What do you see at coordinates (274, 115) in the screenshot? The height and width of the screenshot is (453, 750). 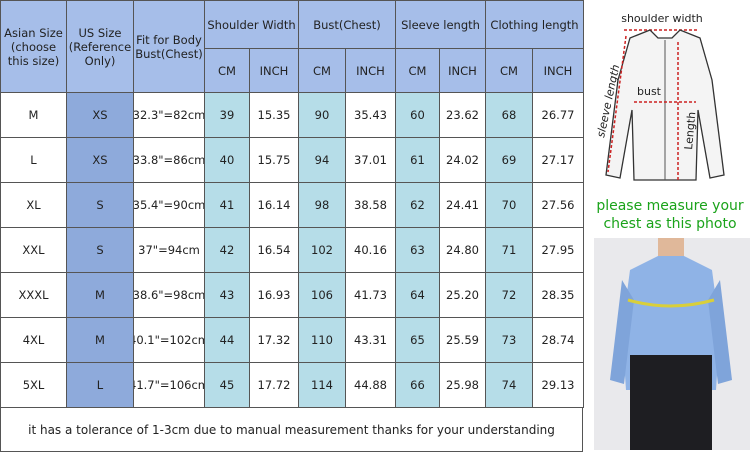 I see `table-cell: 15.35` at bounding box center [274, 115].